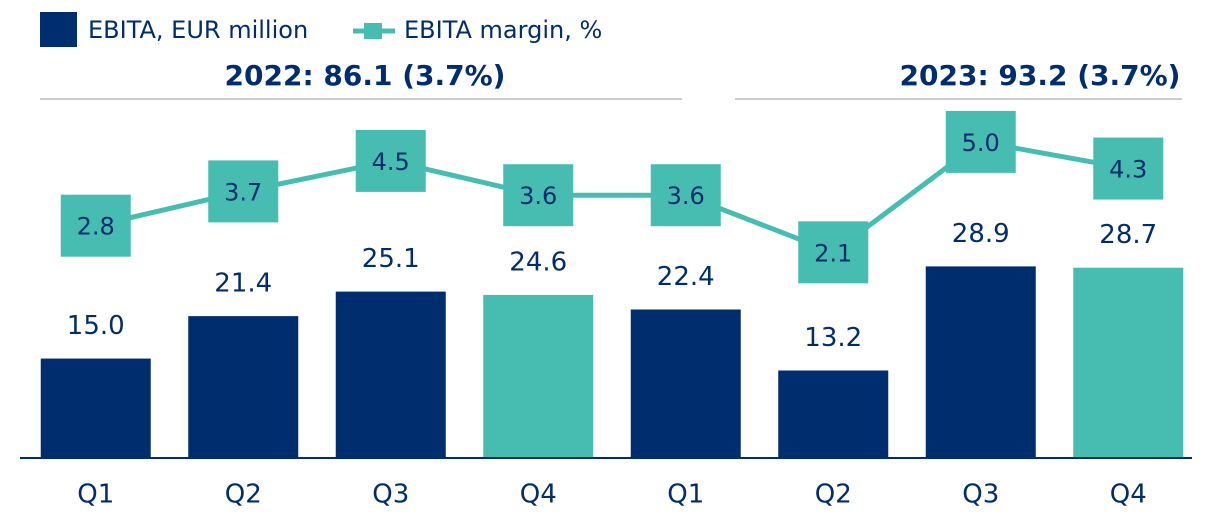  What do you see at coordinates (503, 30) in the screenshot?
I see `legend-label: EBITA margin, %` at bounding box center [503, 30].